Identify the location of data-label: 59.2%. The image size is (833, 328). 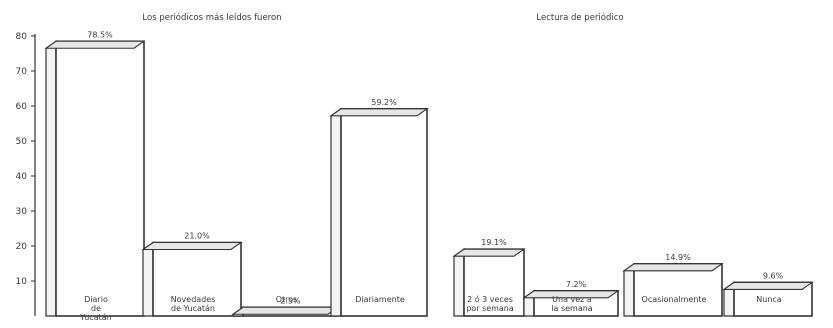
(384, 102).